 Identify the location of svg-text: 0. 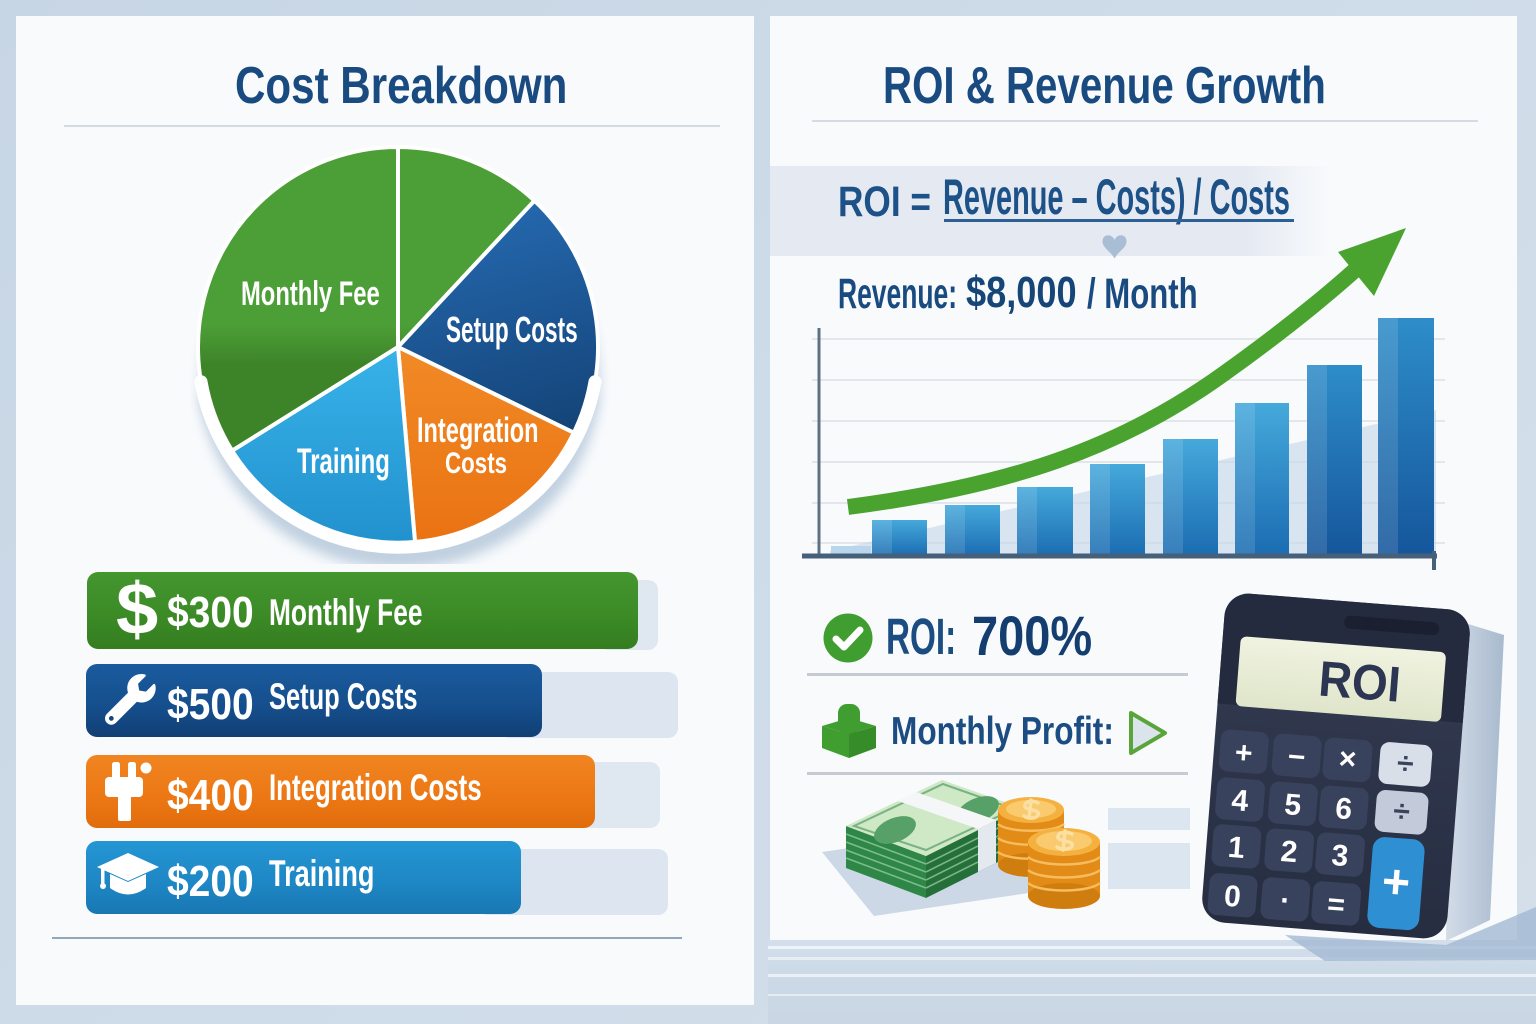
(1232, 897).